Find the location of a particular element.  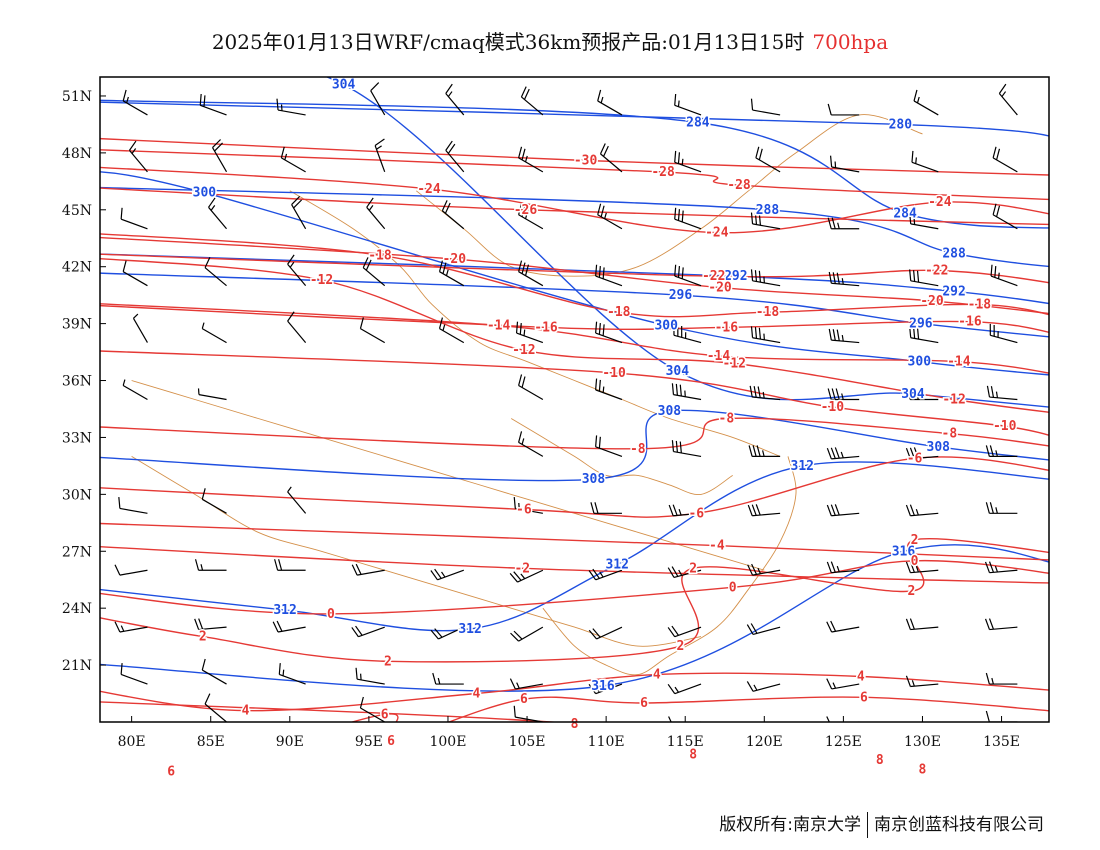

map-title-main: 2025年01月13日WRF/cmaq模式36km预报产品:01月13日15时 is located at coordinates (508, 42).